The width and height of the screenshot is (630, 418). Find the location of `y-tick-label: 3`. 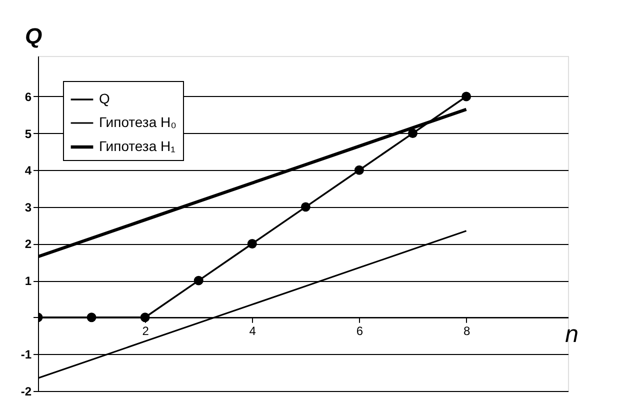

y-tick-label: 3 is located at coordinates (28, 207).